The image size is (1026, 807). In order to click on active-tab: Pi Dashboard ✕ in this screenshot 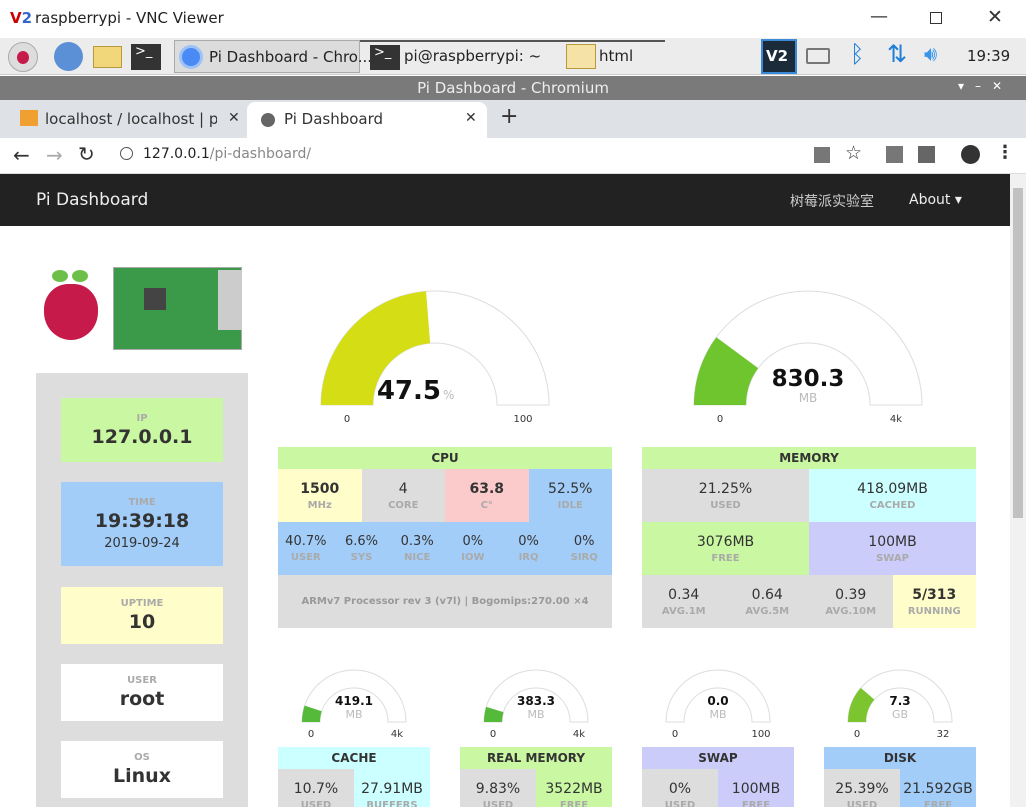, I will do `click(367, 120)`.